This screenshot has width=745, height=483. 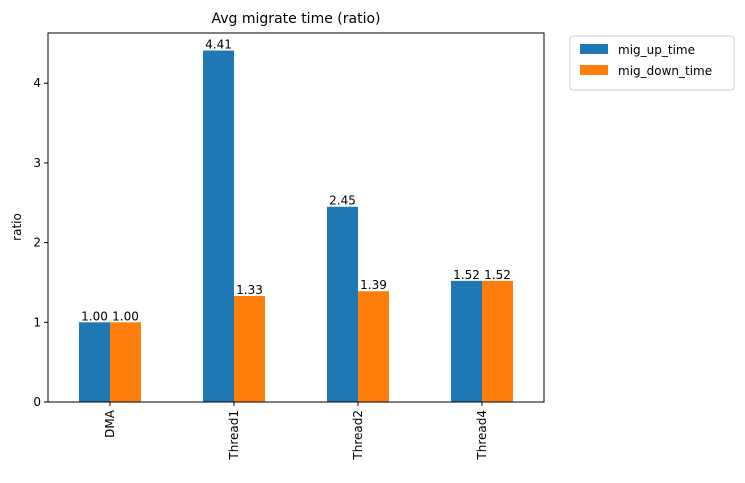 What do you see at coordinates (37, 402) in the screenshot?
I see `y-tick-label: 0` at bounding box center [37, 402].